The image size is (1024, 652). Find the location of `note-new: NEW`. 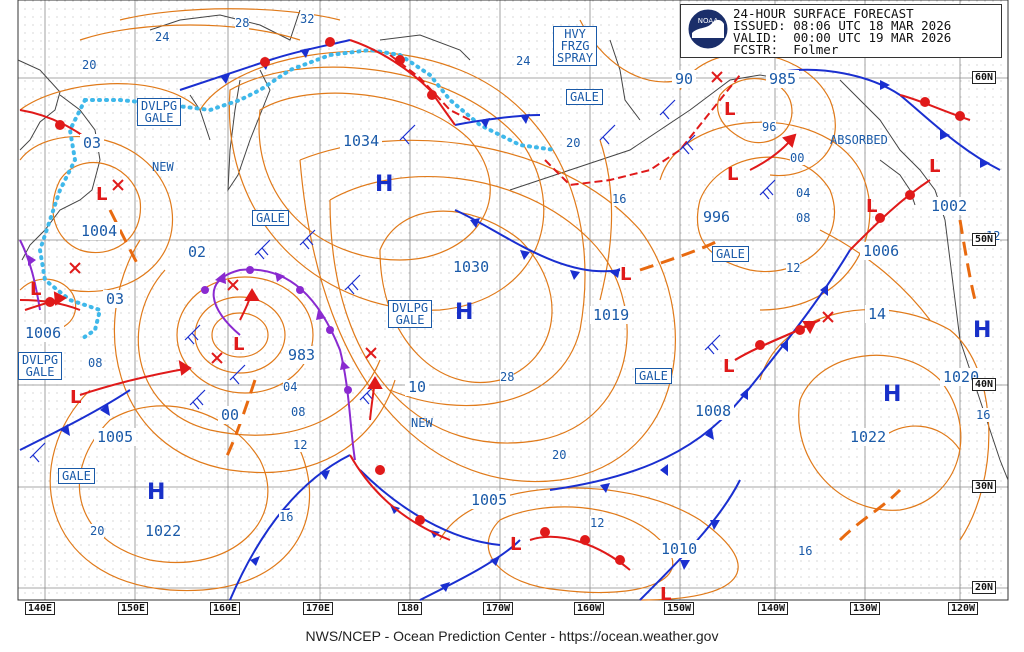

note-new: NEW is located at coordinates (163, 167).